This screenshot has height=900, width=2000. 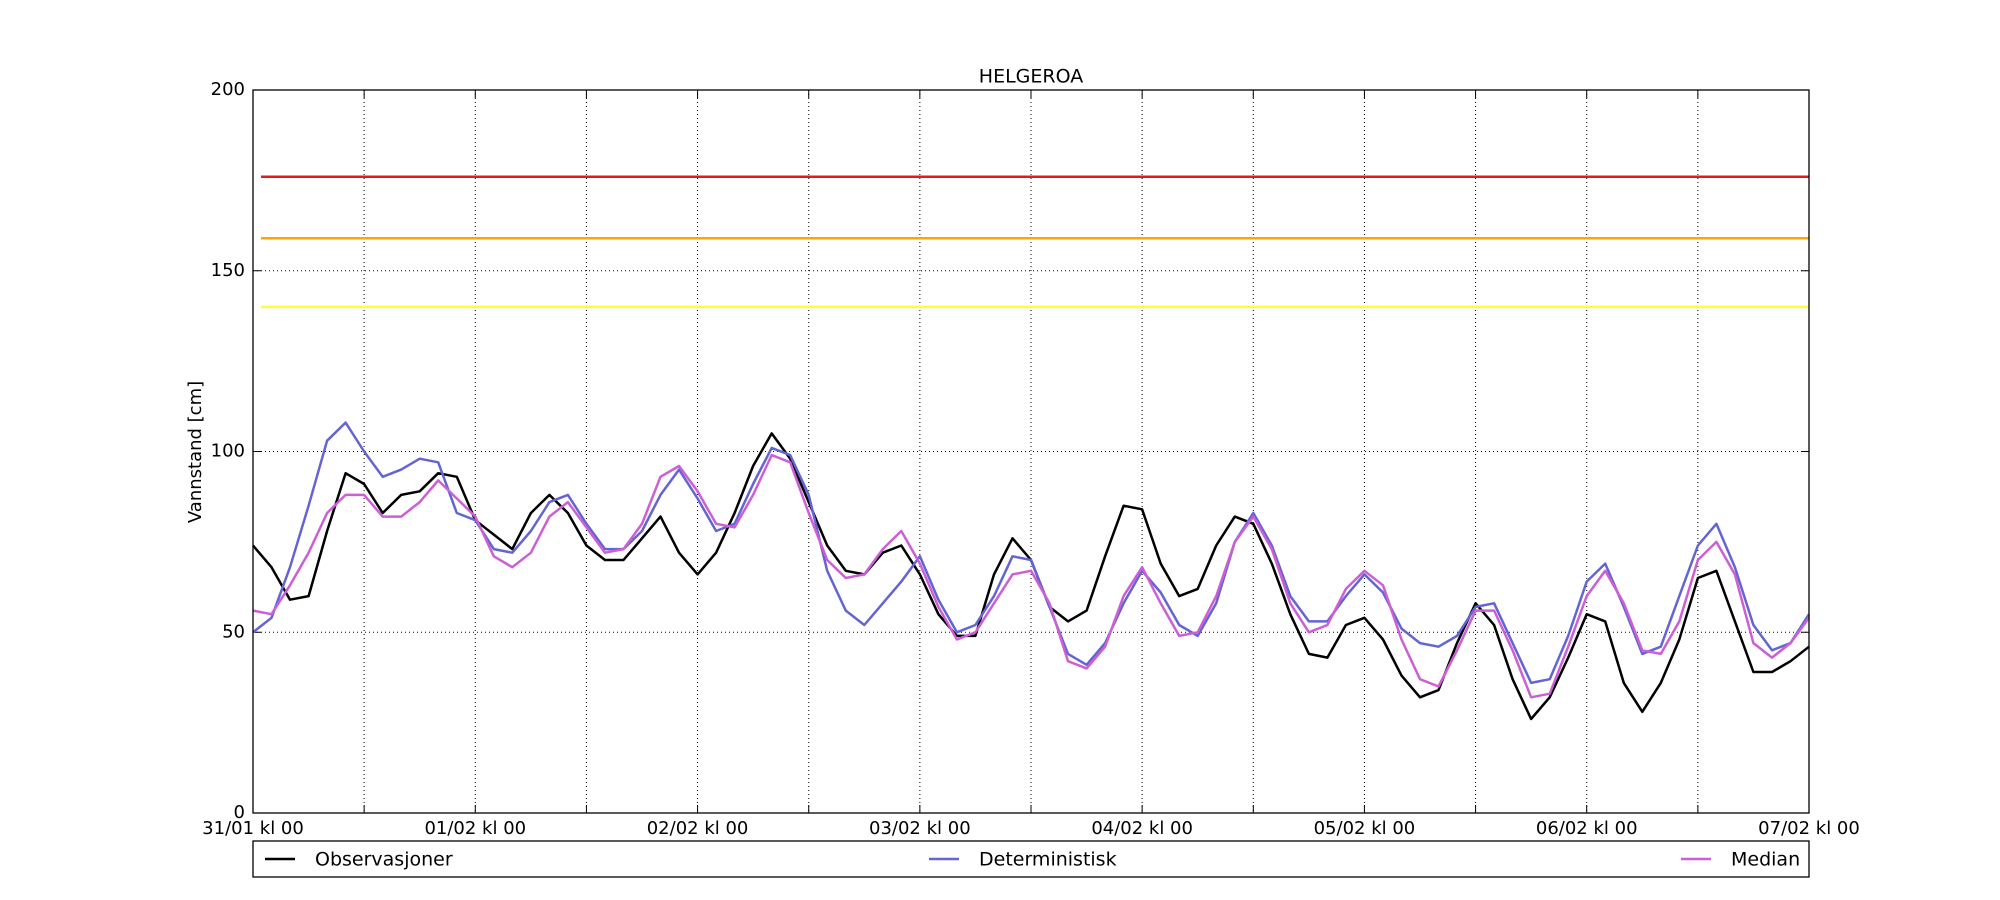 What do you see at coordinates (228, 270) in the screenshot?
I see `y-tick-label: 150` at bounding box center [228, 270].